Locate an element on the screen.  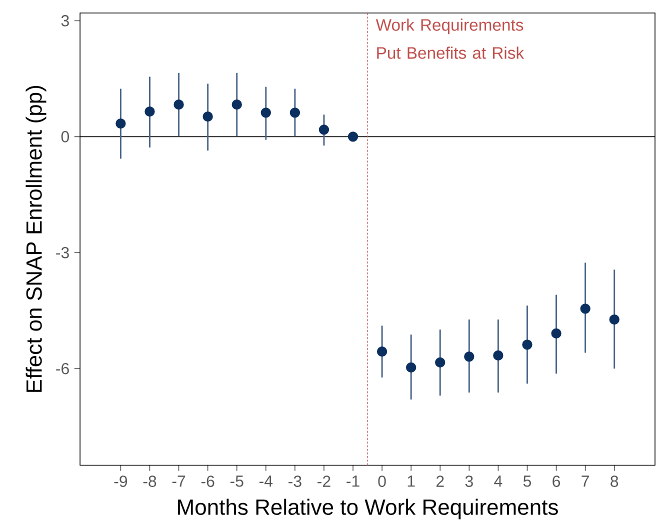
x-tick-label: 7 is located at coordinates (585, 481).